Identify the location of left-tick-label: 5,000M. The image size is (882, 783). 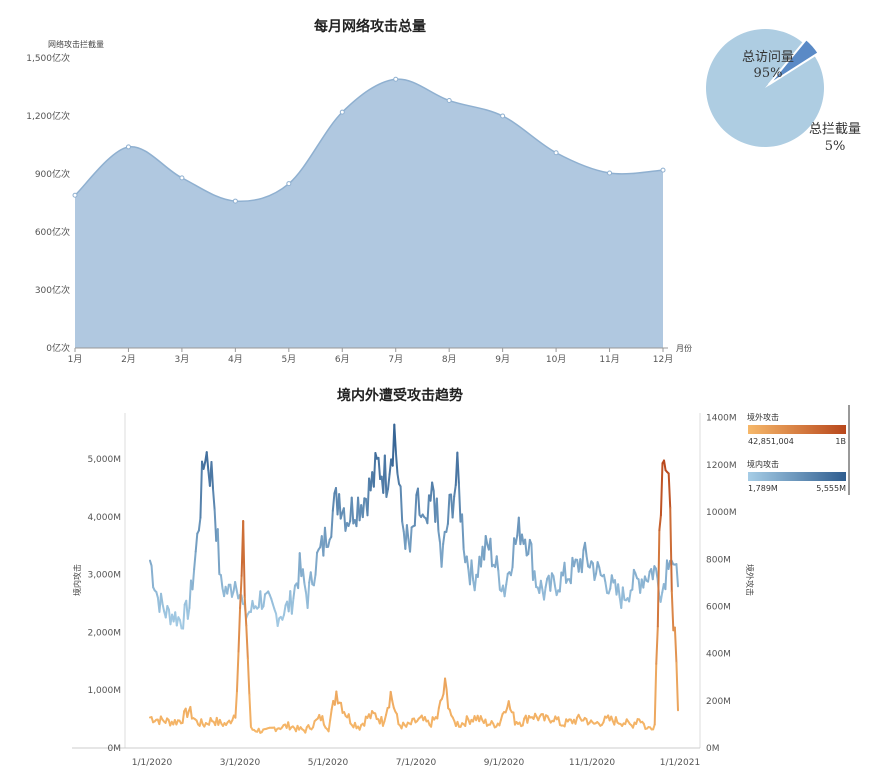
(104, 460).